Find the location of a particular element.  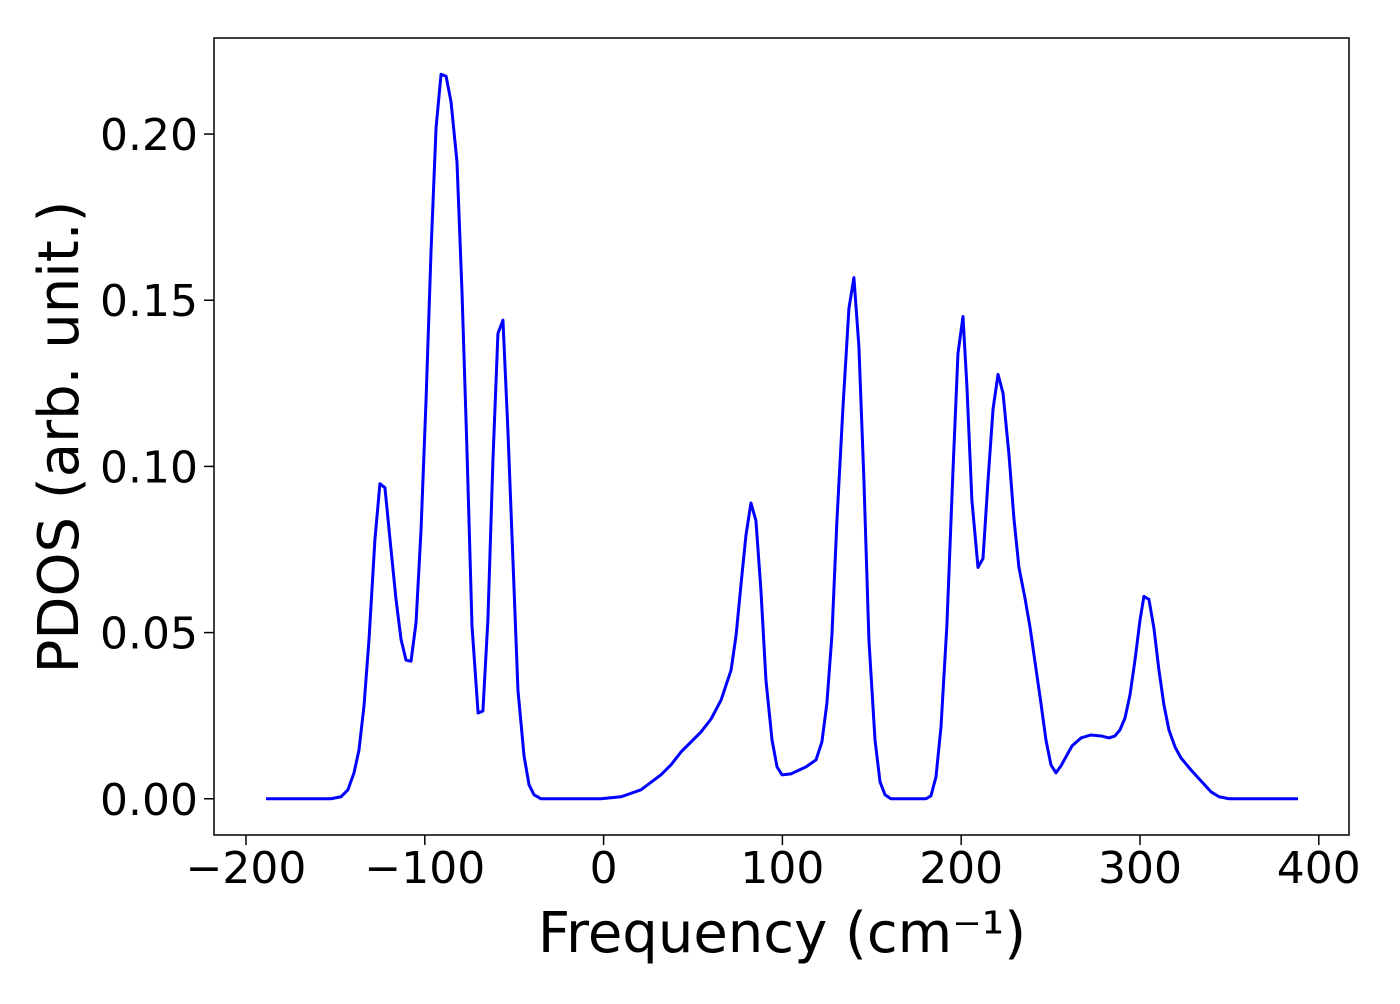

y-axis-label: PDOS (arb. unit.) is located at coordinates (59, 437).